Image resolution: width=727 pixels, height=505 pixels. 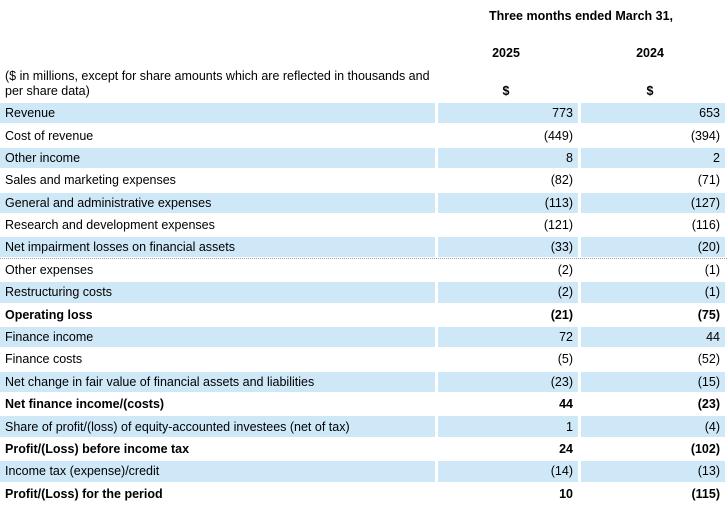 I want to click on row-label: General and administrative expenses, so click(x=217, y=202).